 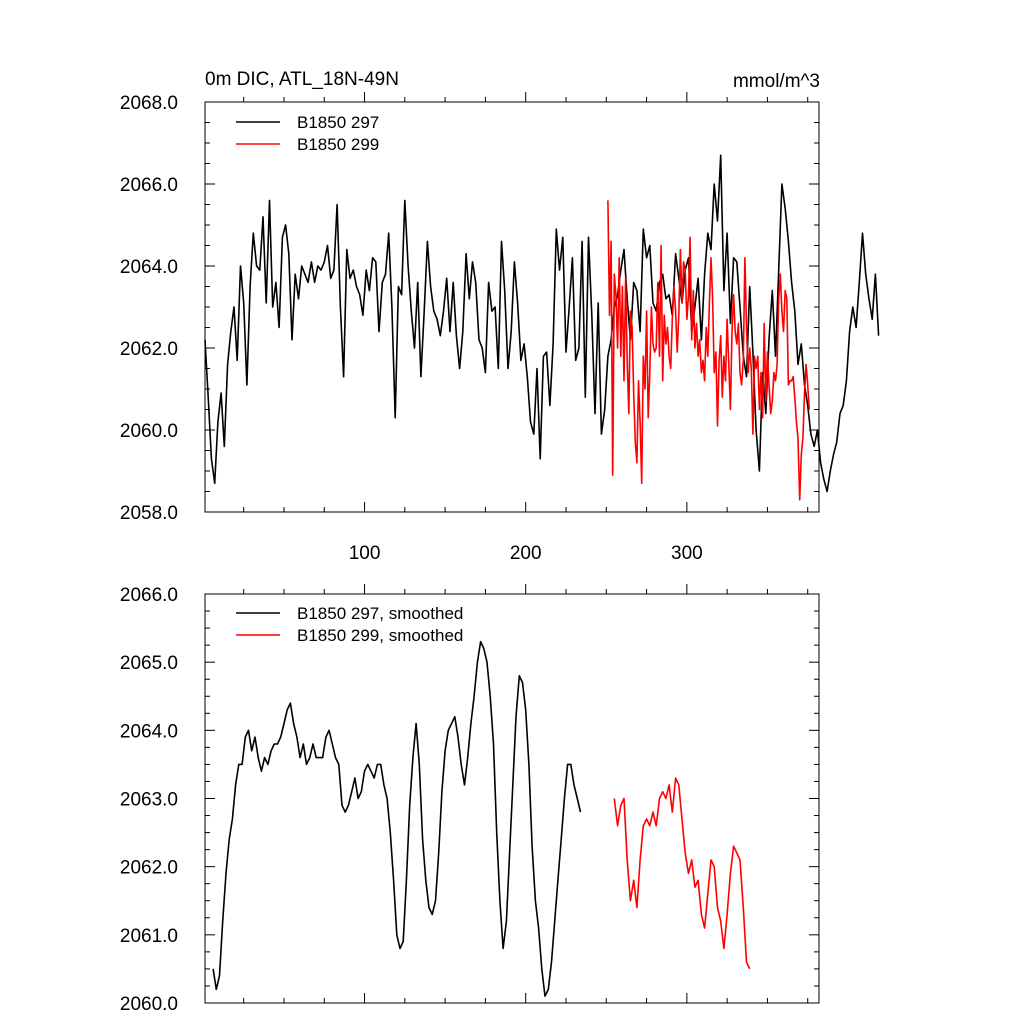 What do you see at coordinates (149, 936) in the screenshot?
I see `bottom-y-tick-label: 2061.0` at bounding box center [149, 936].